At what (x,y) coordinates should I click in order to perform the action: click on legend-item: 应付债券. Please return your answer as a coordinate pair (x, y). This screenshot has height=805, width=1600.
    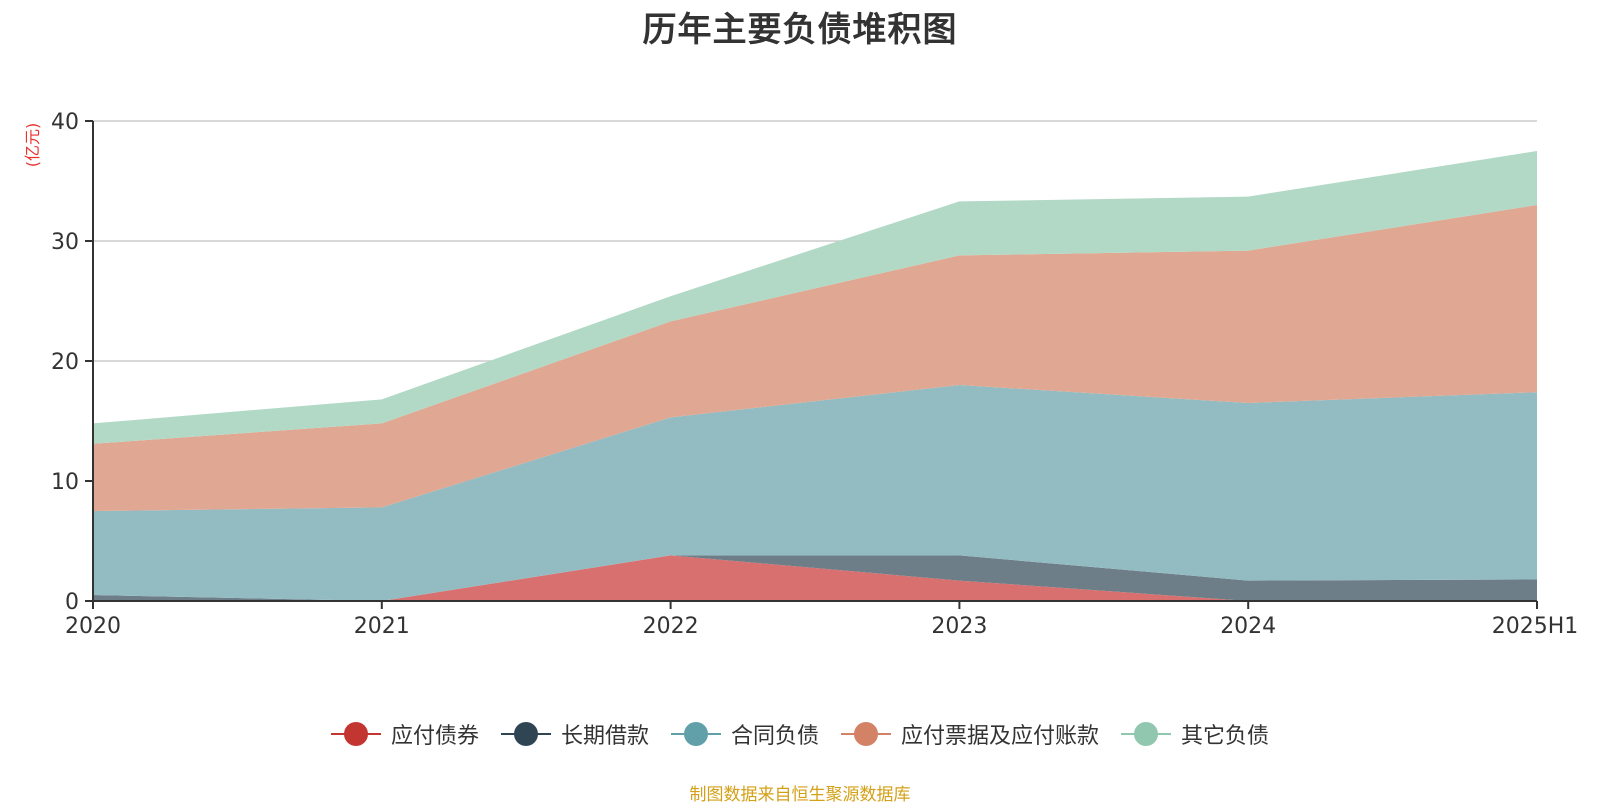
    Looking at the image, I should click on (404, 734).